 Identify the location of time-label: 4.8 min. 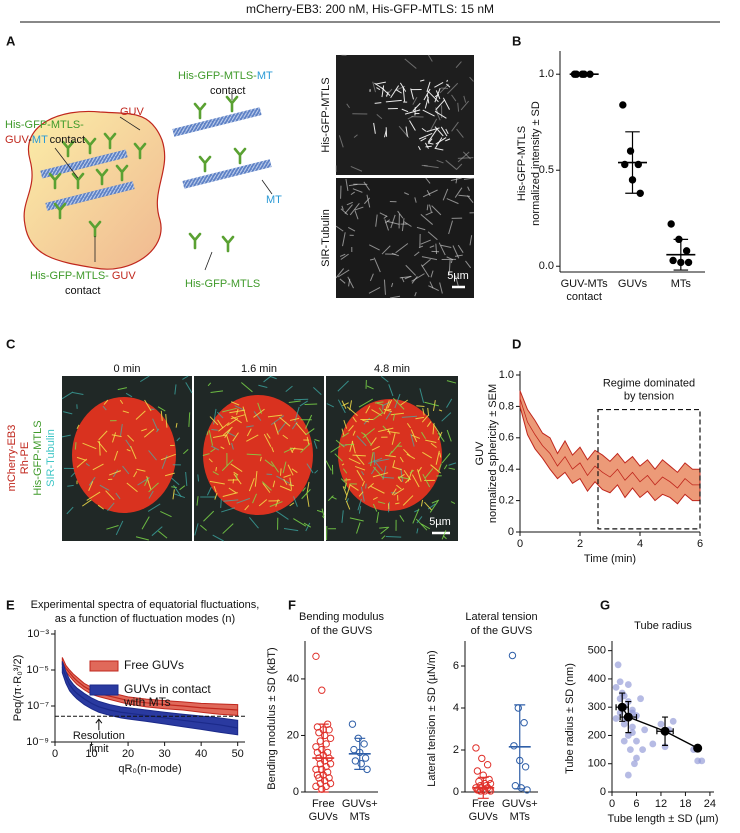
(392, 369).